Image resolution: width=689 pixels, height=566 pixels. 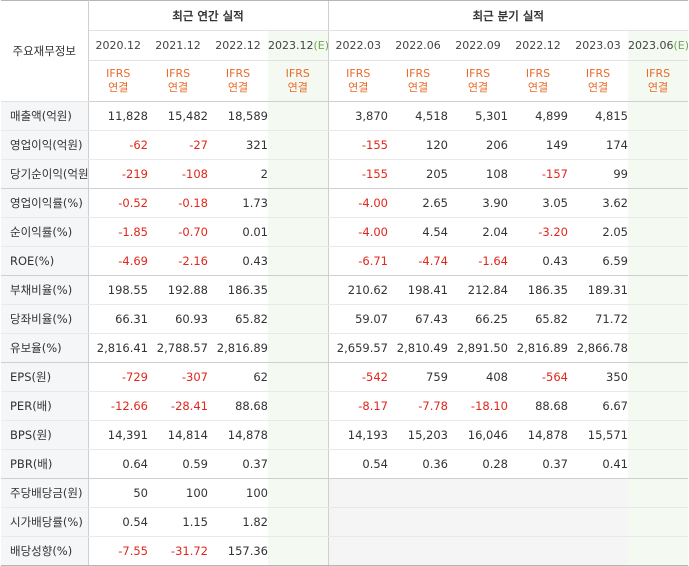 What do you see at coordinates (45, 493) in the screenshot?
I see `row-label: 주당배당금(원)` at bounding box center [45, 493].